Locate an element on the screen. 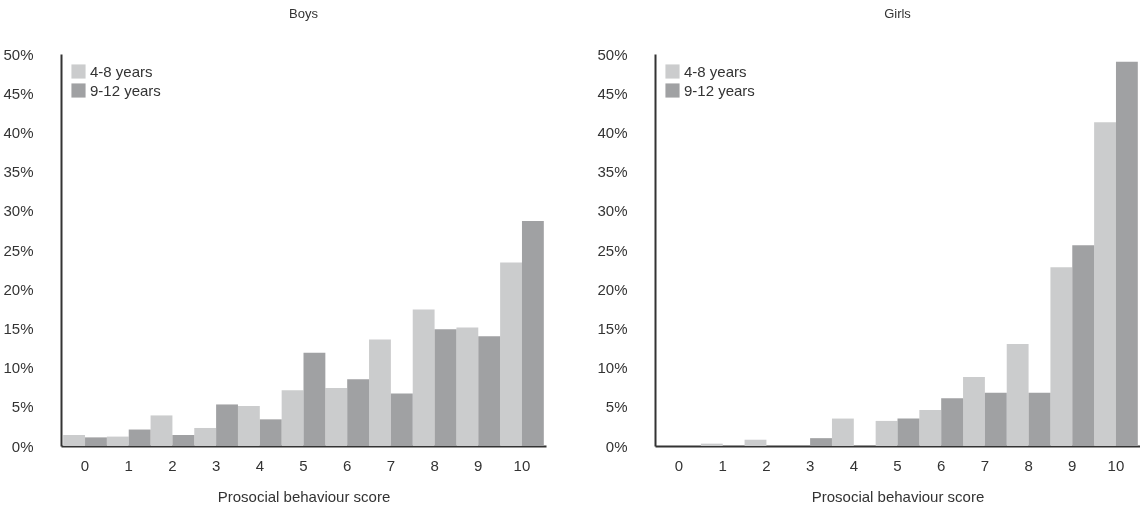 Image resolution: width=1147 pixels, height=521 pixels. chart-title: Boys is located at coordinates (304, 13).